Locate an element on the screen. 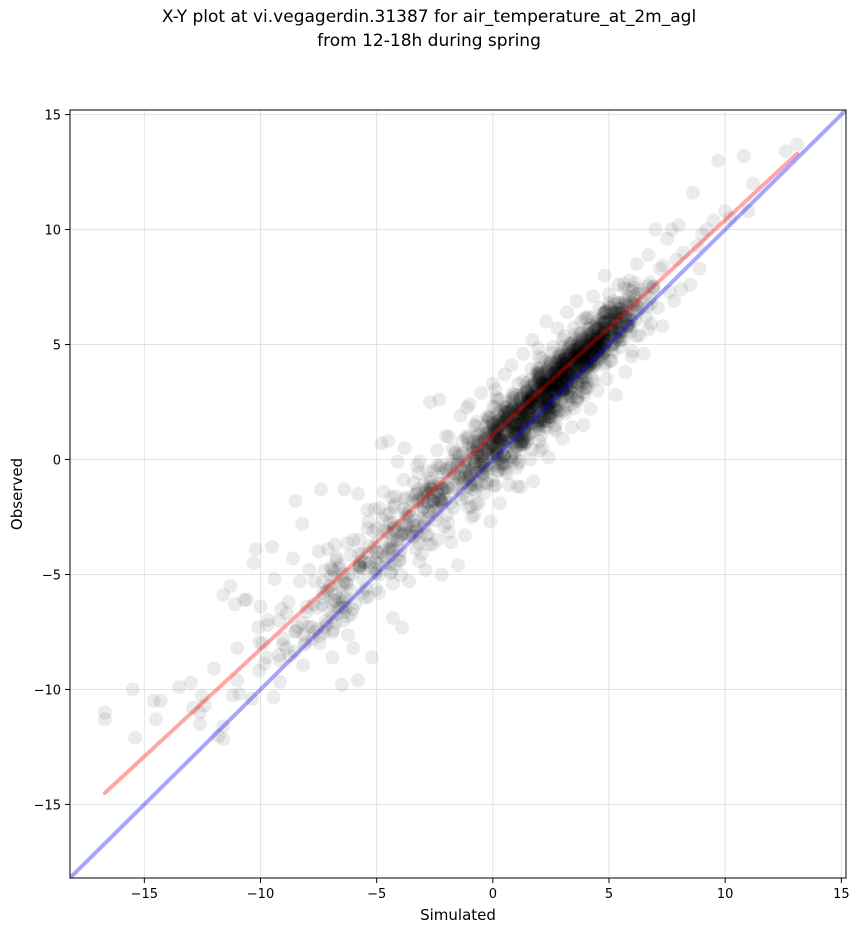 This screenshot has height=934, width=858. y-tick-label: 15 is located at coordinates (52, 116).